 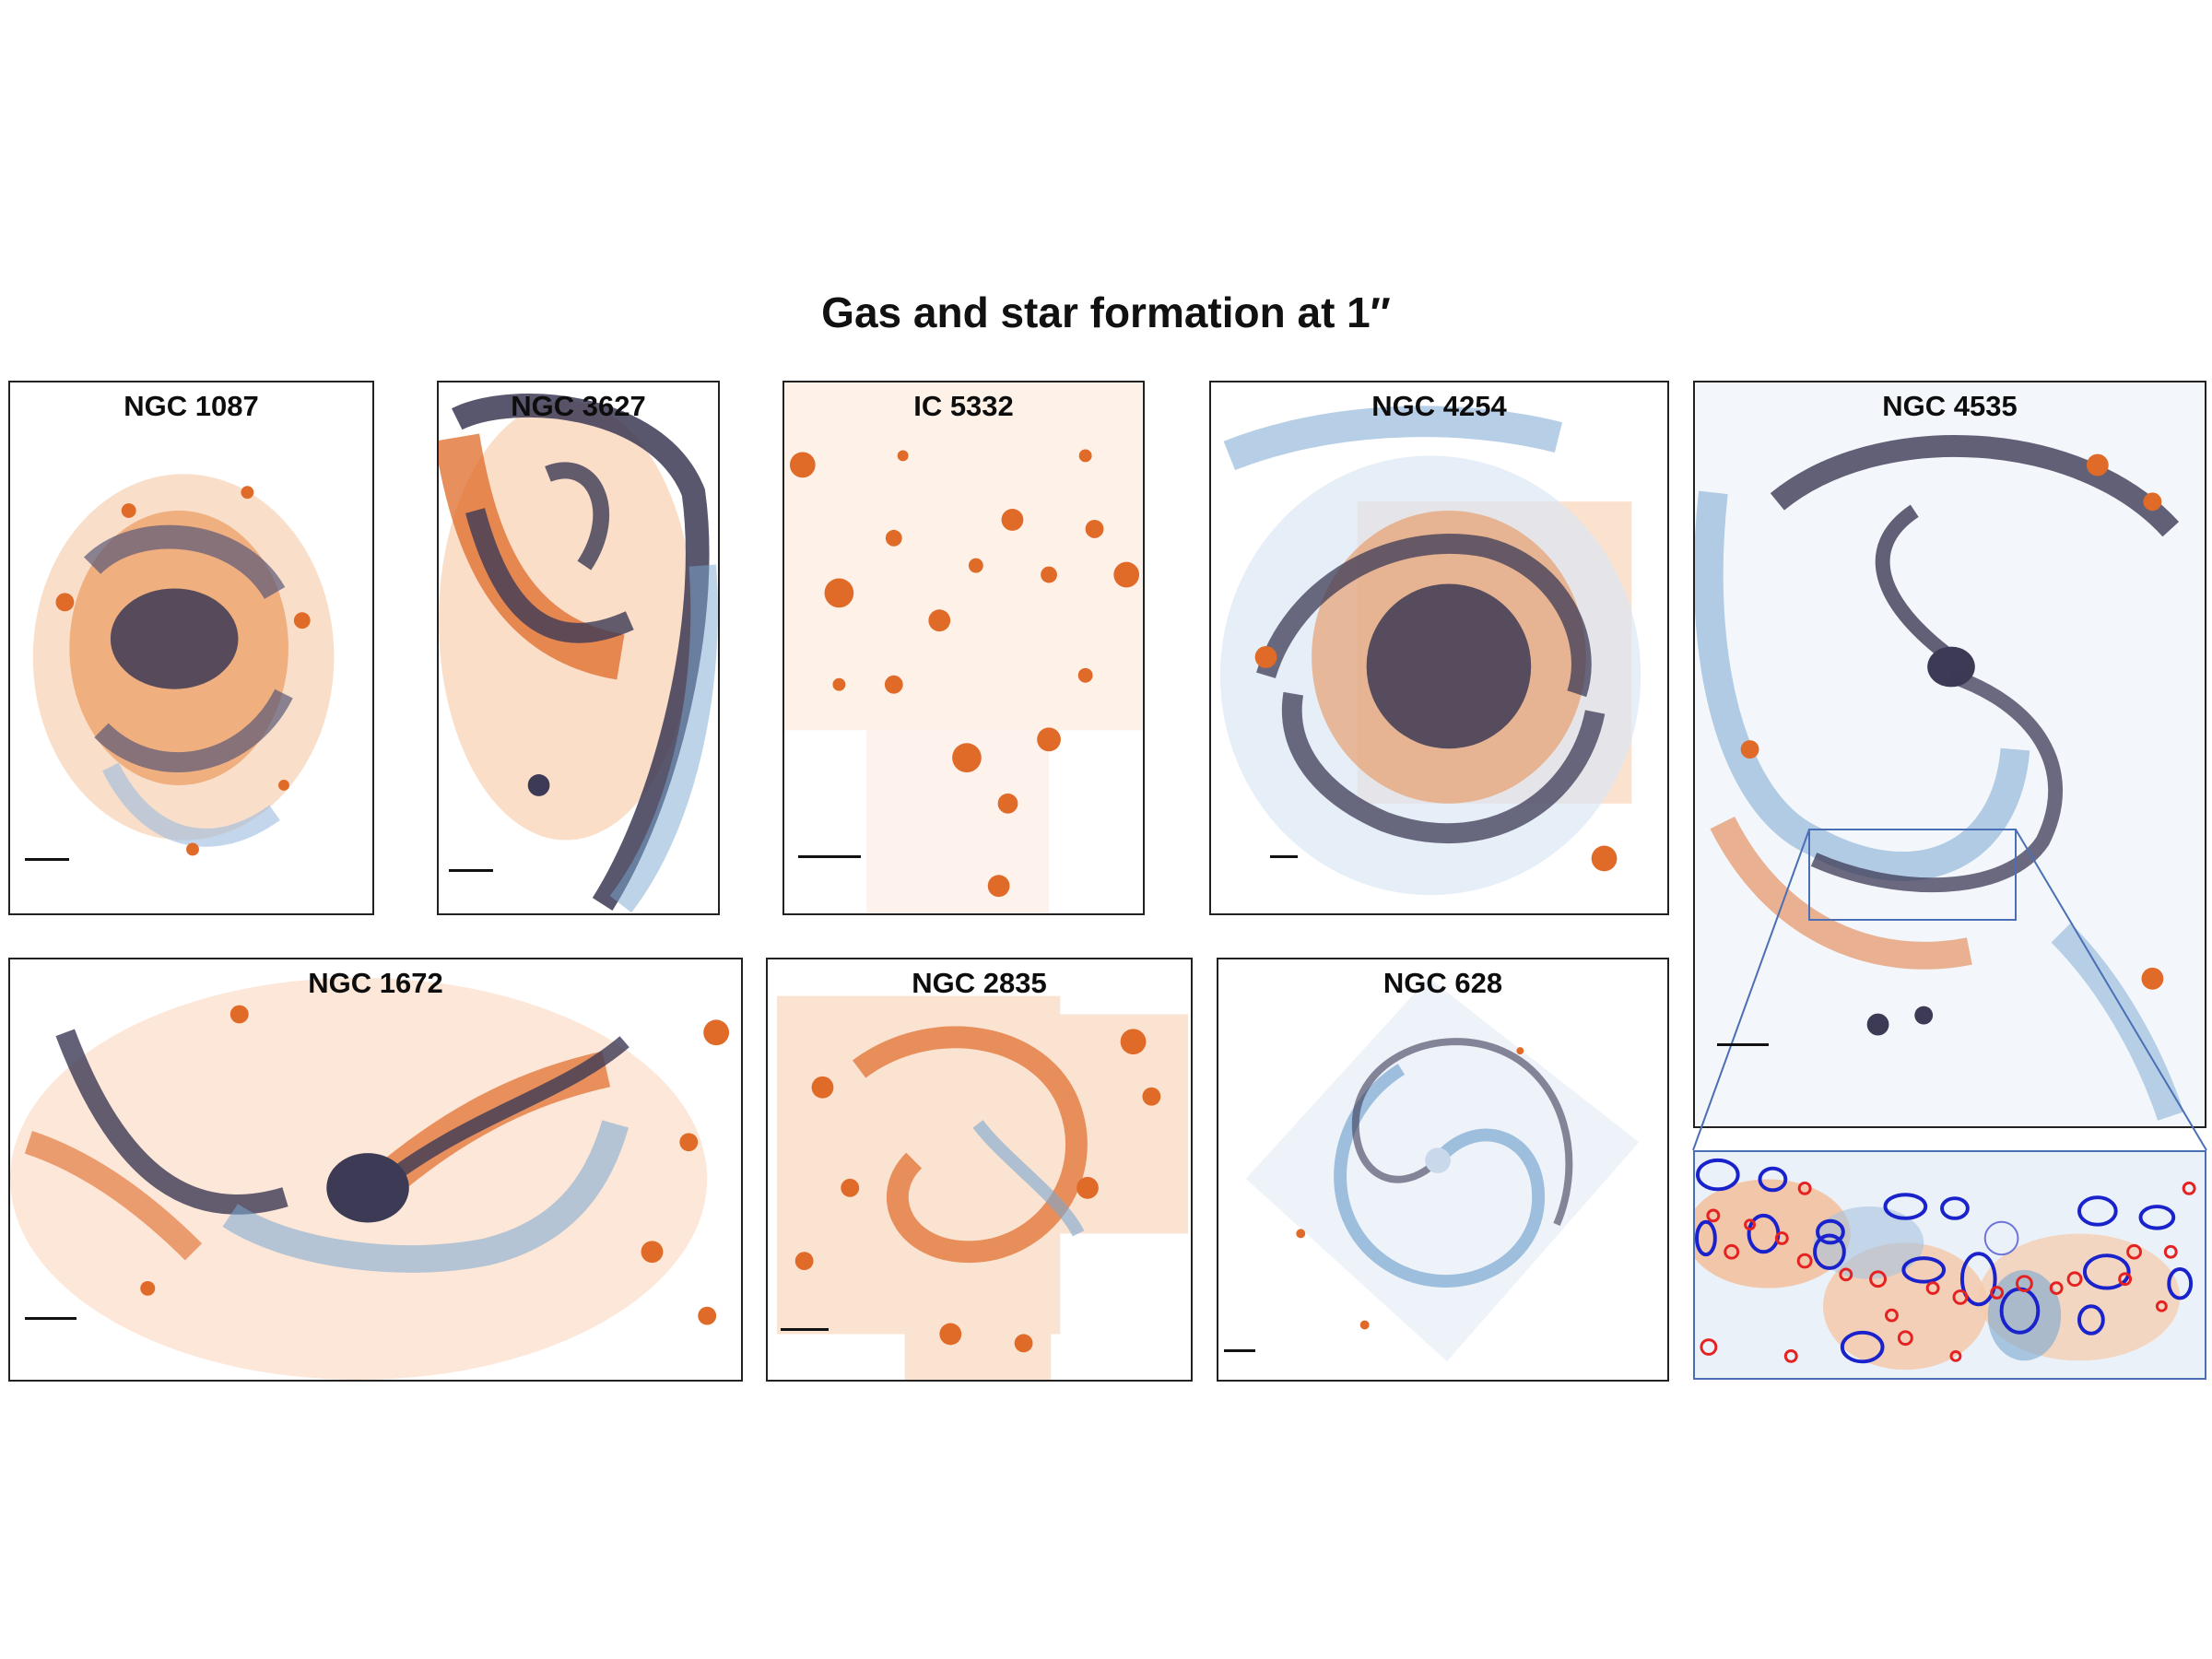 I want to click on panel-ngc-4535: NGC 4535, so click(x=1949, y=754).